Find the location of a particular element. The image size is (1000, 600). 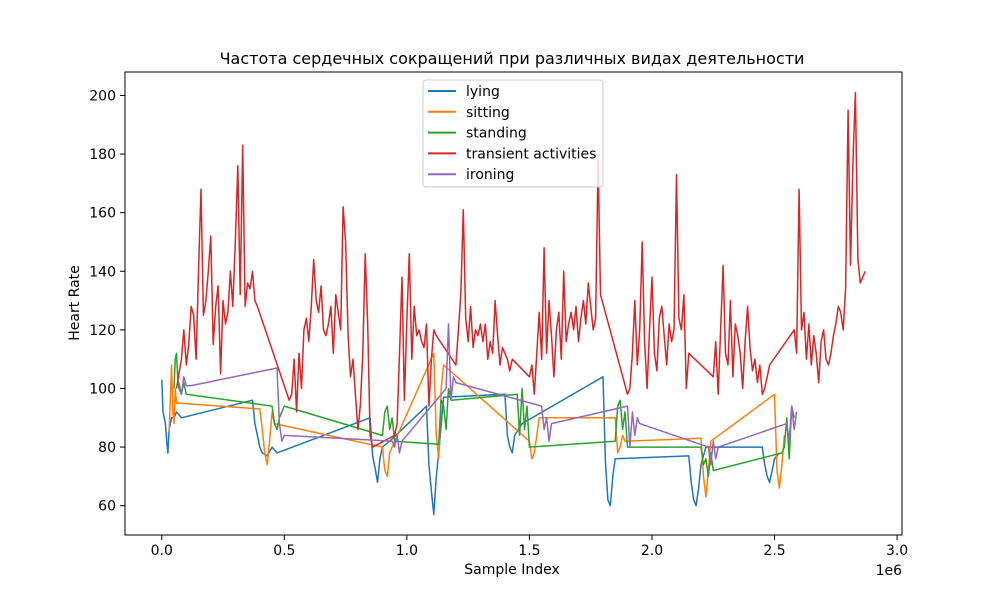

x-tick-label: 3.0 is located at coordinates (897, 551).